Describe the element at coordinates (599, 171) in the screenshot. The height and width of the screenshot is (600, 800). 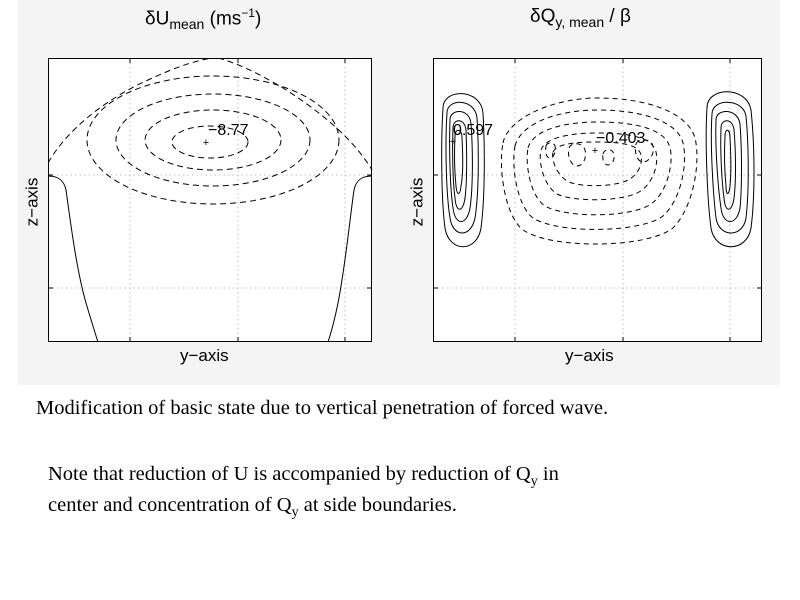
I see `negative-contours-center` at that location.